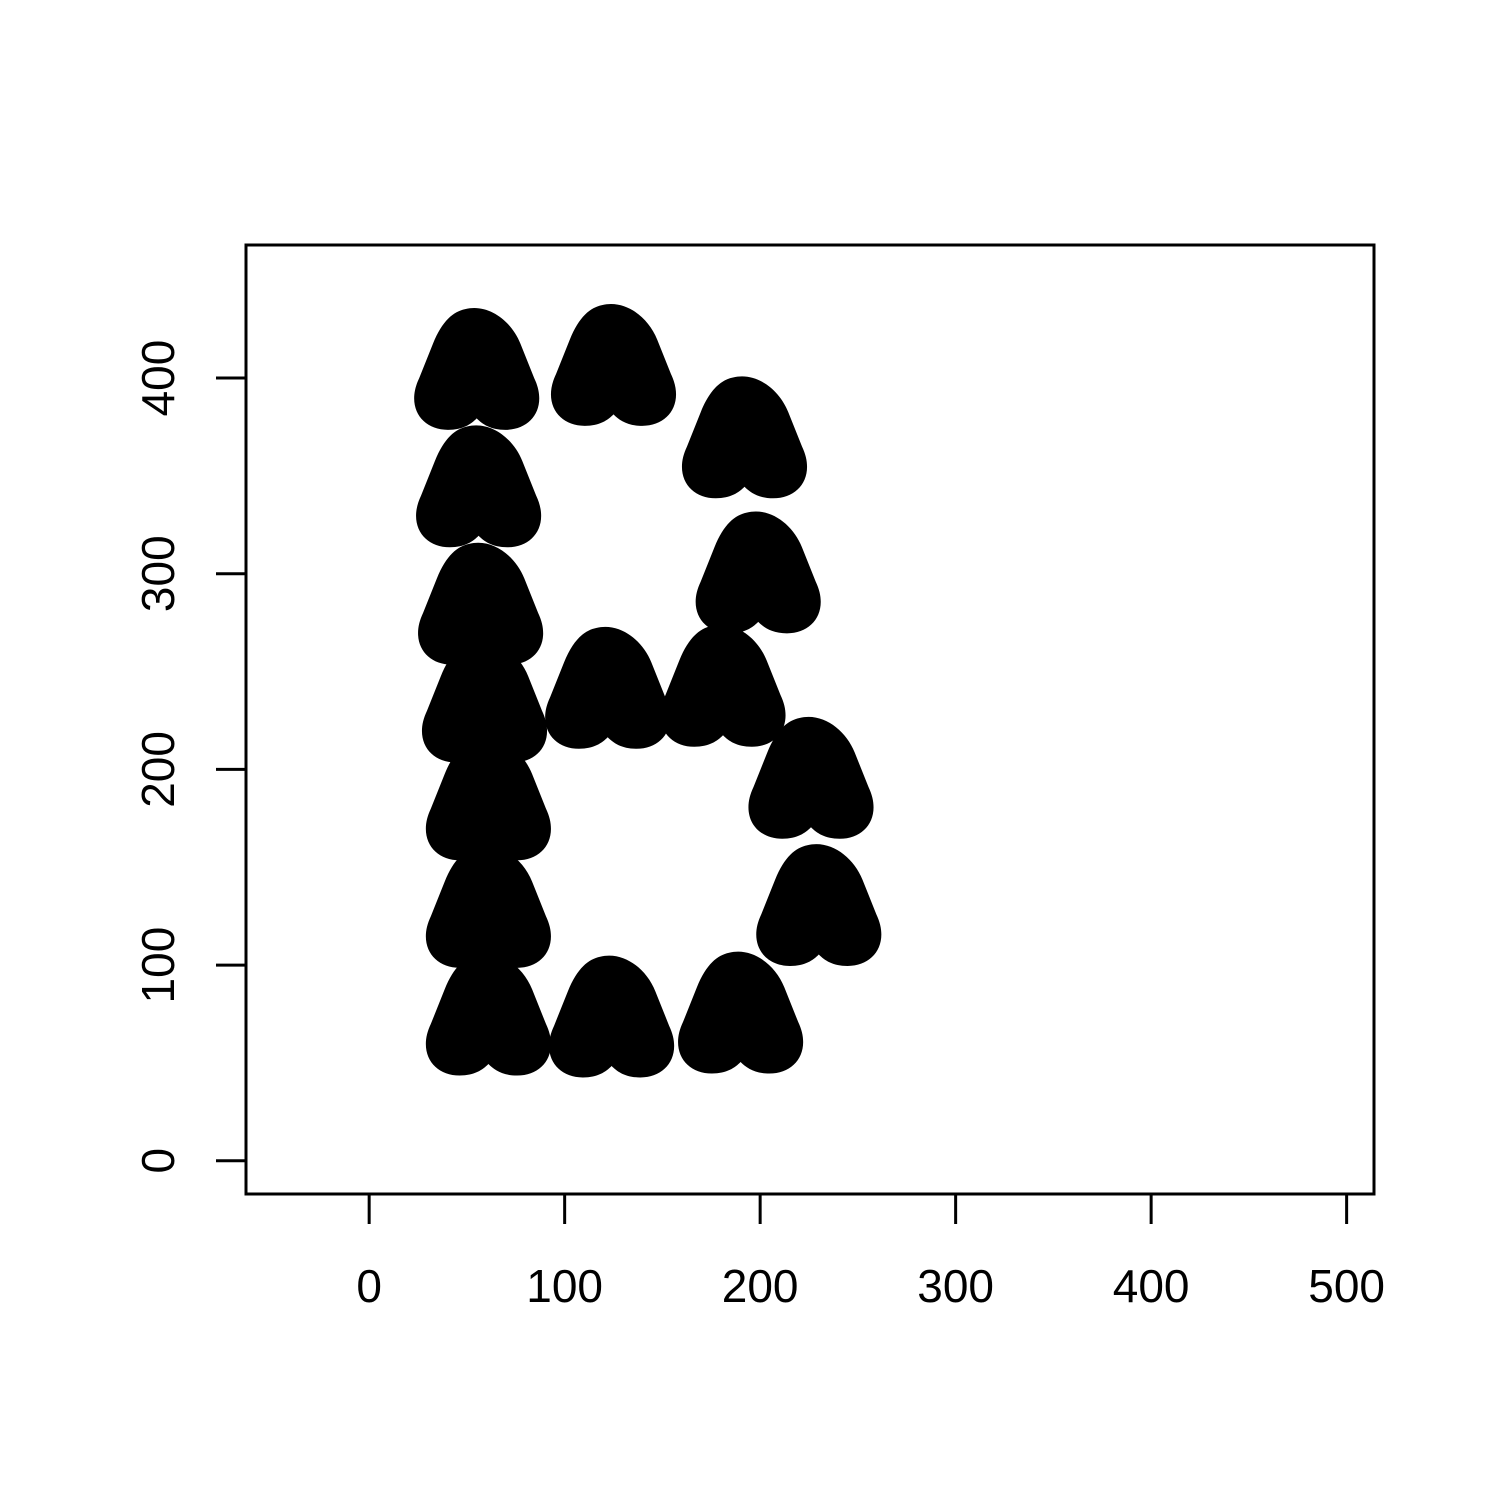 The image size is (1500, 1500). What do you see at coordinates (1151, 1286) in the screenshot?
I see `x-tick-label: 400` at bounding box center [1151, 1286].